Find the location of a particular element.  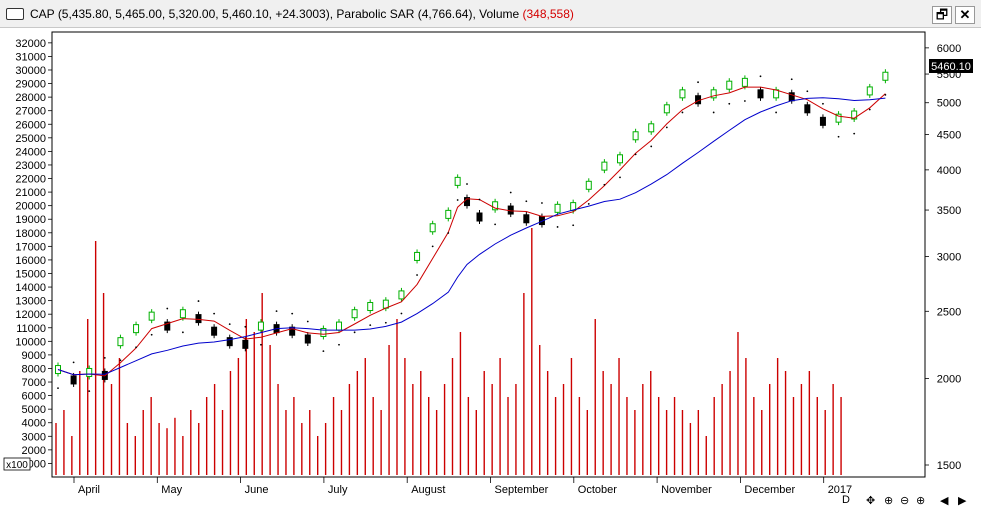

right-tick-label: 3500 is located at coordinates (949, 211).